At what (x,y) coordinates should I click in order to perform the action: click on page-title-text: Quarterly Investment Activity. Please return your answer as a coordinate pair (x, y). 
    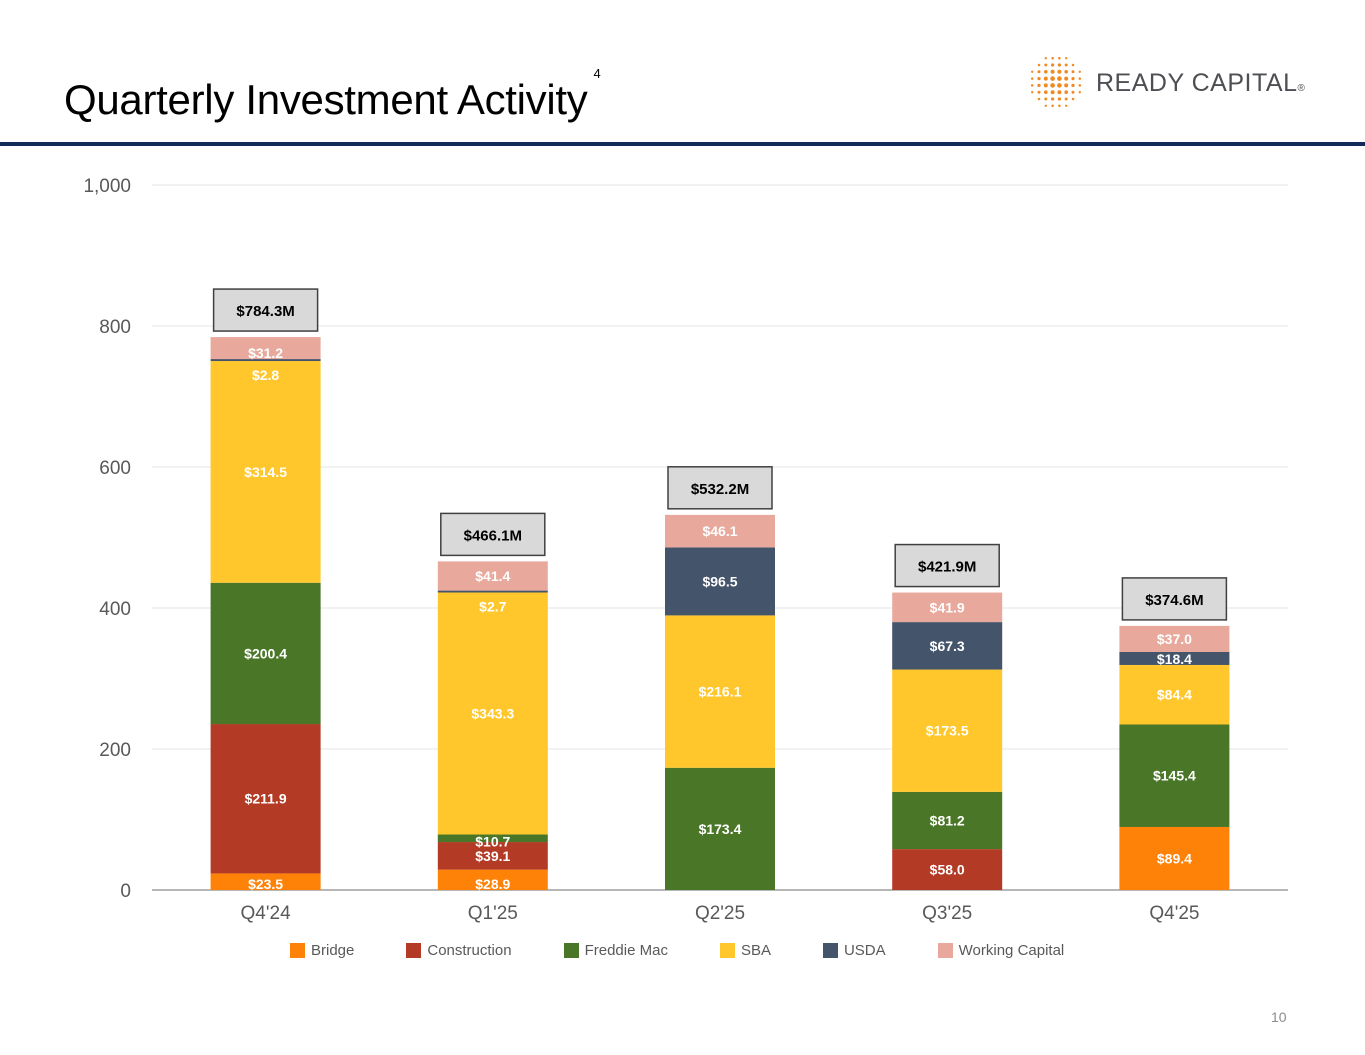
    Looking at the image, I should click on (326, 99).